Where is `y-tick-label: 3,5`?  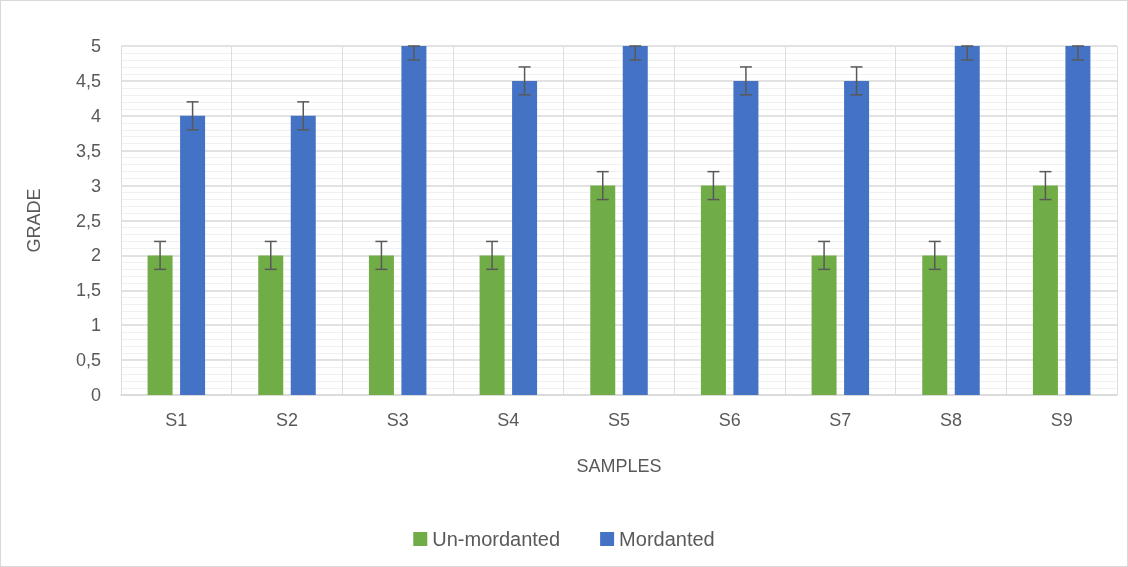
y-tick-label: 3,5 is located at coordinates (88, 150).